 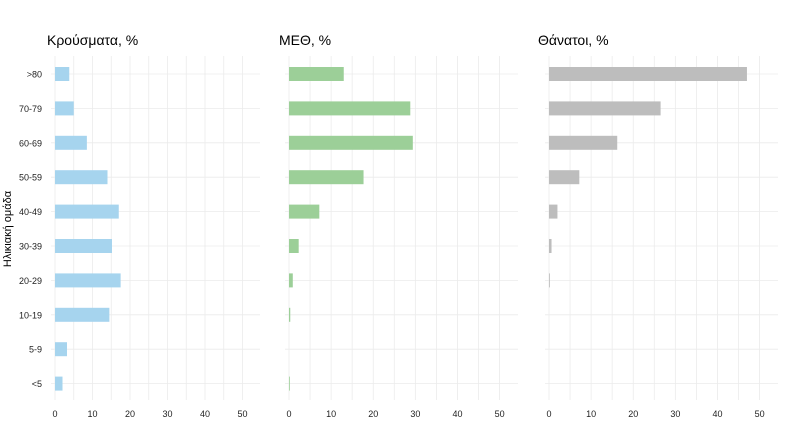 What do you see at coordinates (30, 212) in the screenshot?
I see `y-tick-label: 40-49` at bounding box center [30, 212].